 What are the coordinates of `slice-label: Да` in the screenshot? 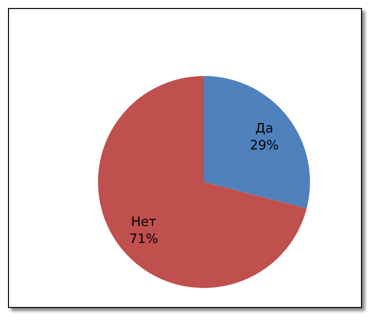 It's located at (264, 129).